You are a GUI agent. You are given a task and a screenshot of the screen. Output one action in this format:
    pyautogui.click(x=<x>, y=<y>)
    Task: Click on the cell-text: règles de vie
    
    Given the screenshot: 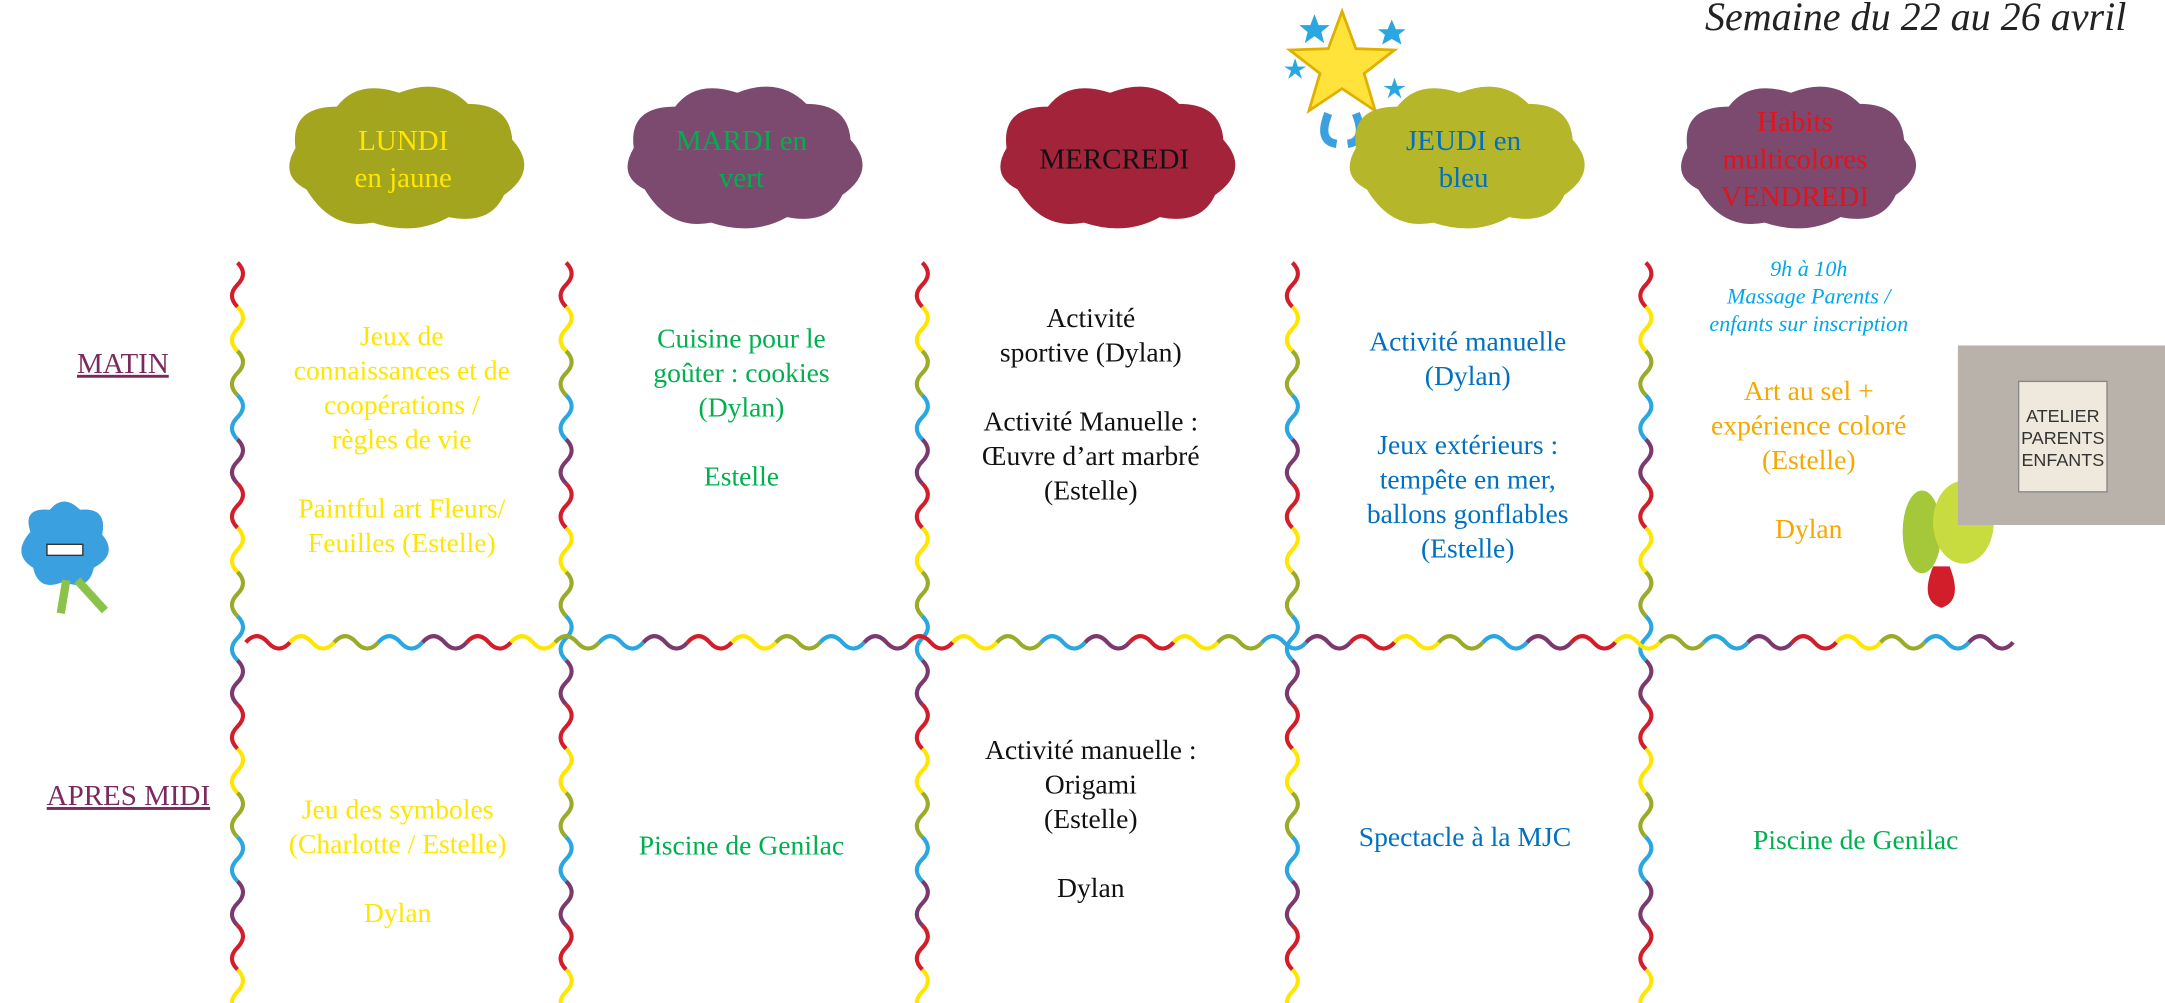 What is the action you would take?
    pyautogui.click(x=402, y=438)
    